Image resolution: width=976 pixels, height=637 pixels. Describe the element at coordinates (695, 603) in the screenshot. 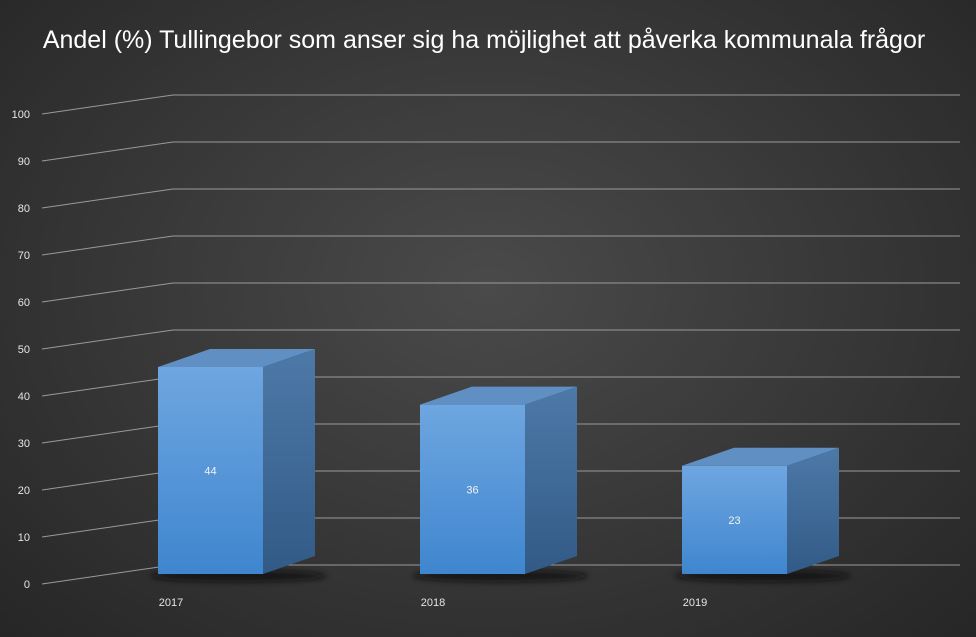

I see `category-label: 2019` at that location.